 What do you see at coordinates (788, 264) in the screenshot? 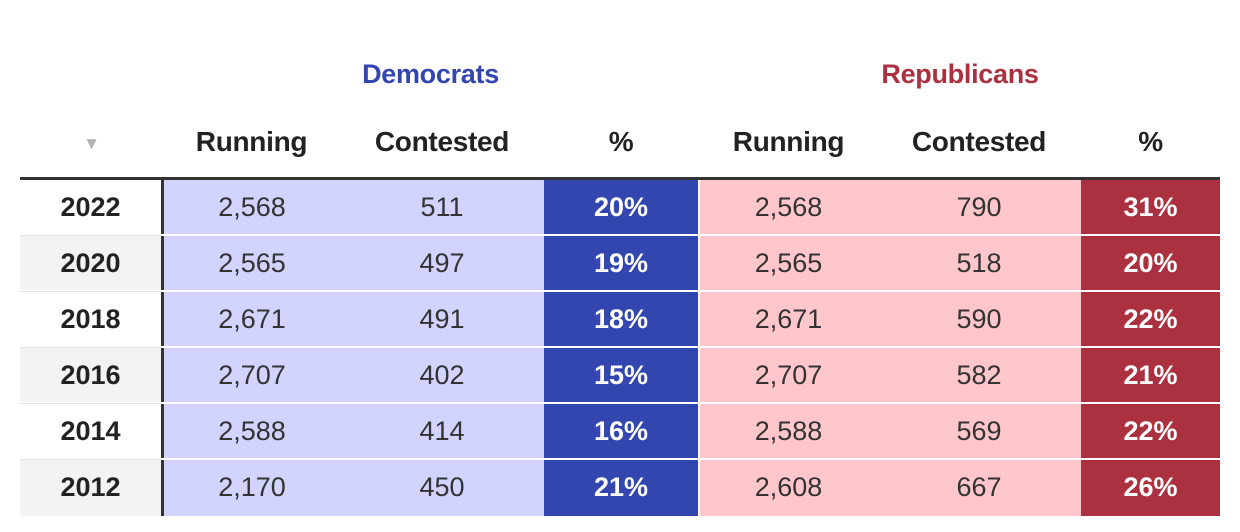
I see `rep-running-cell: 2,565` at bounding box center [788, 264].